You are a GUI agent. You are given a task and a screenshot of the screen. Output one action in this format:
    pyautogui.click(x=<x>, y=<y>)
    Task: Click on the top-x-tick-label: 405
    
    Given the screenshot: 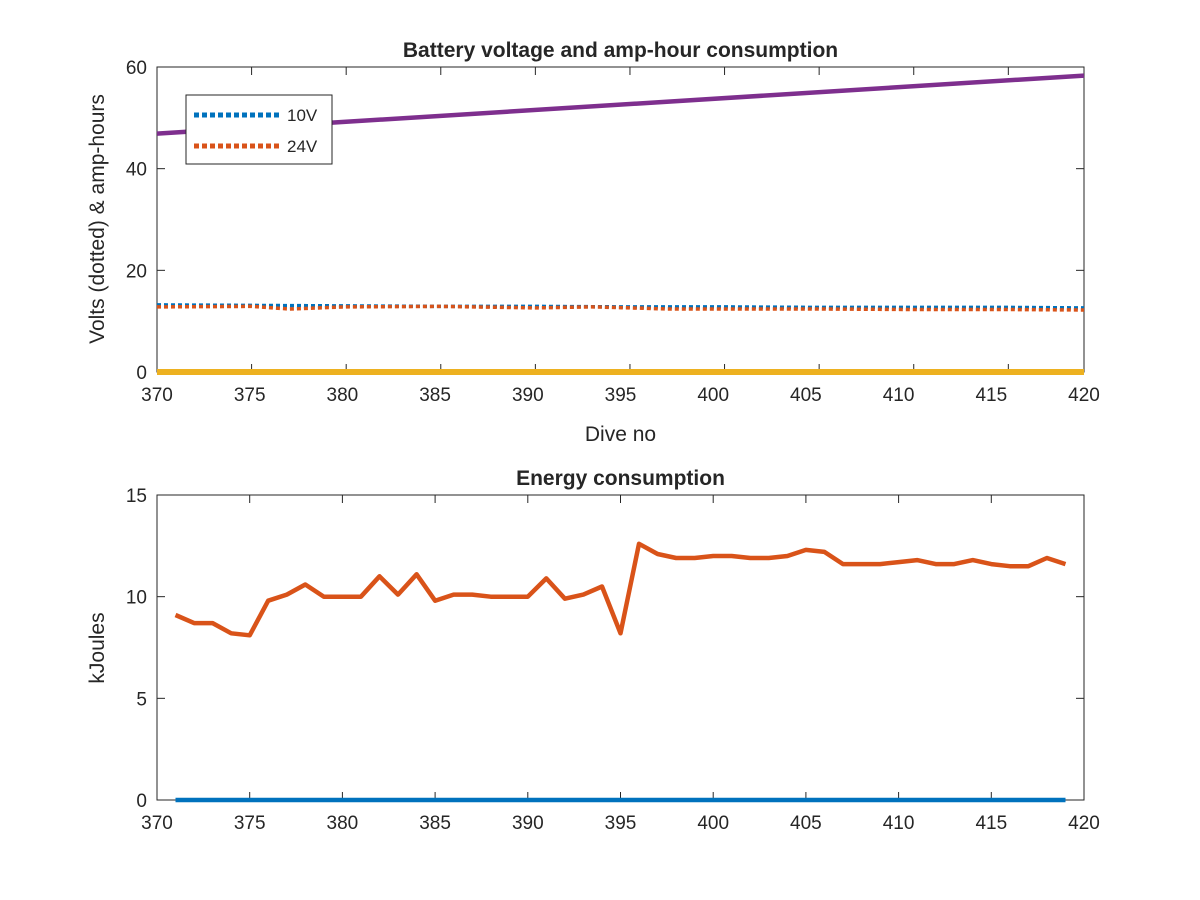 What is the action you would take?
    pyautogui.click(x=806, y=395)
    